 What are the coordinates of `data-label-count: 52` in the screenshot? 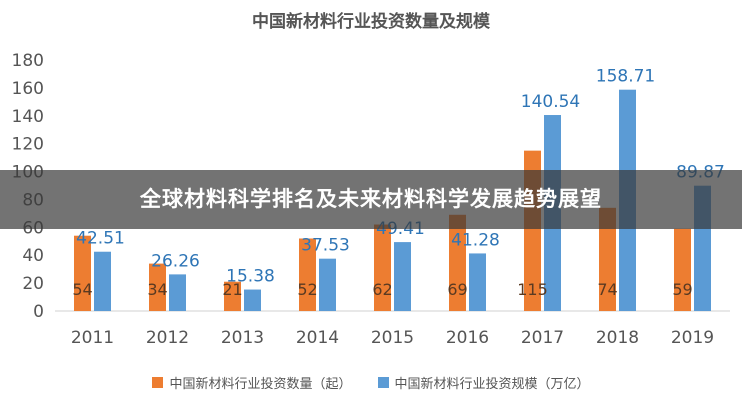 It's located at (307, 289).